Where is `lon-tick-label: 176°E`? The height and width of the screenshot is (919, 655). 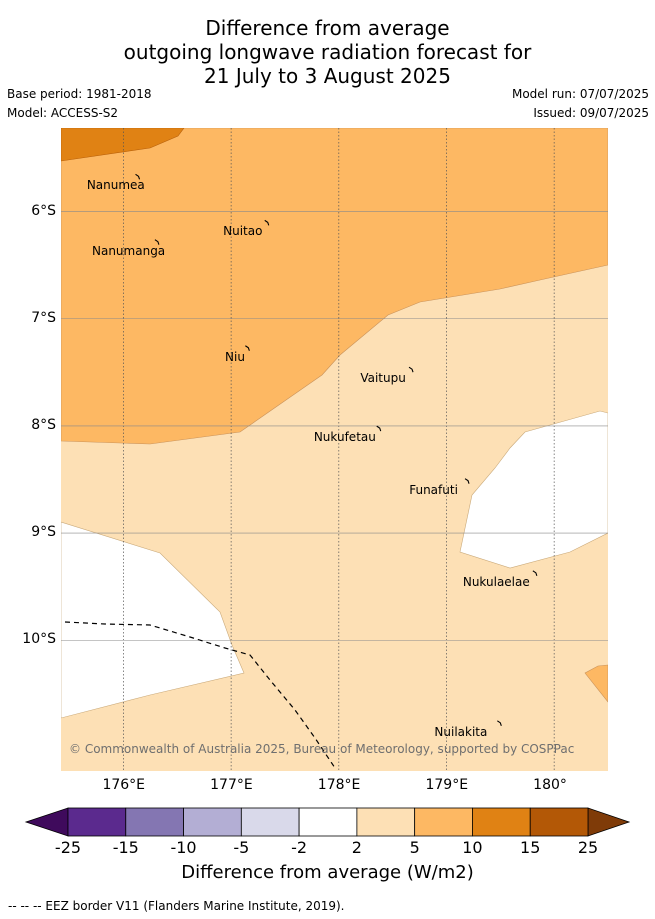
lon-tick-label: 176°E is located at coordinates (124, 785).